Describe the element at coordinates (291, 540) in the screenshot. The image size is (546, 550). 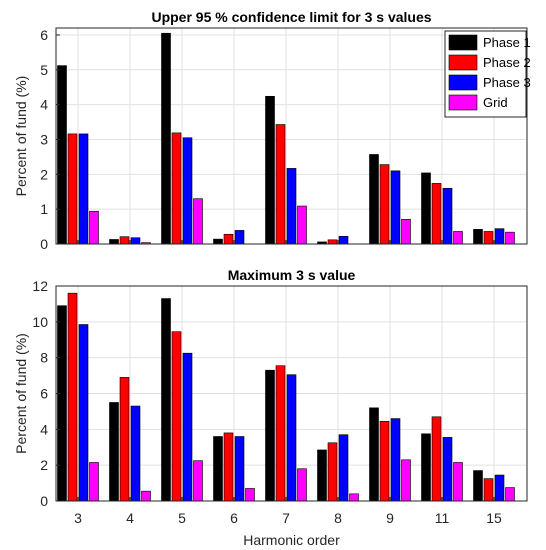
I see `x-axis-label: Harmonic order` at that location.